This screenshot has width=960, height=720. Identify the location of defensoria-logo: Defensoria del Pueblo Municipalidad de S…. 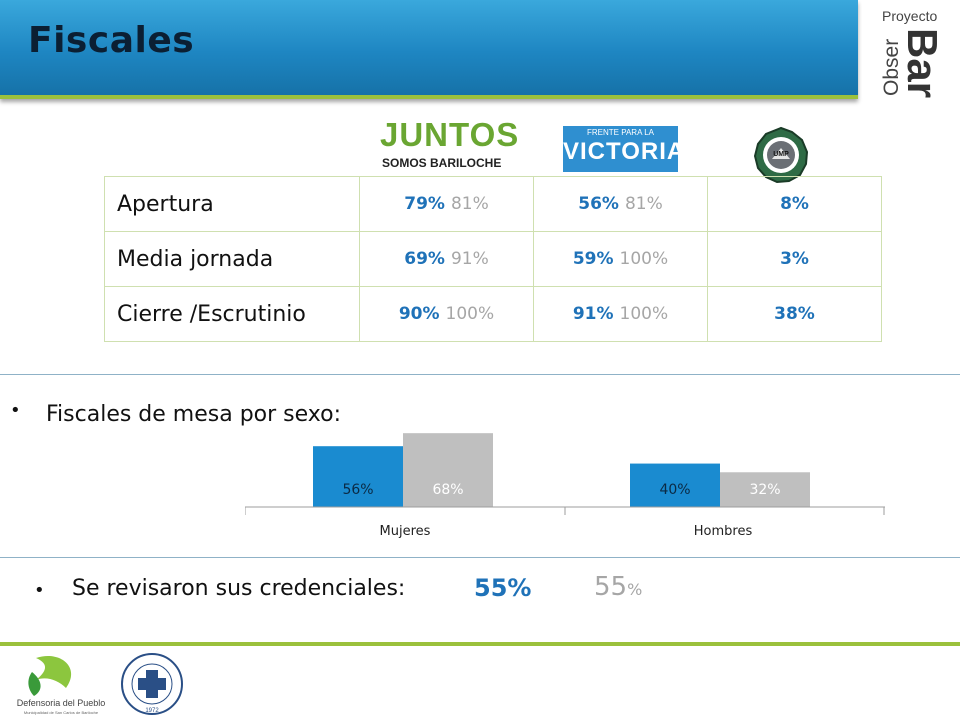
(61, 685).